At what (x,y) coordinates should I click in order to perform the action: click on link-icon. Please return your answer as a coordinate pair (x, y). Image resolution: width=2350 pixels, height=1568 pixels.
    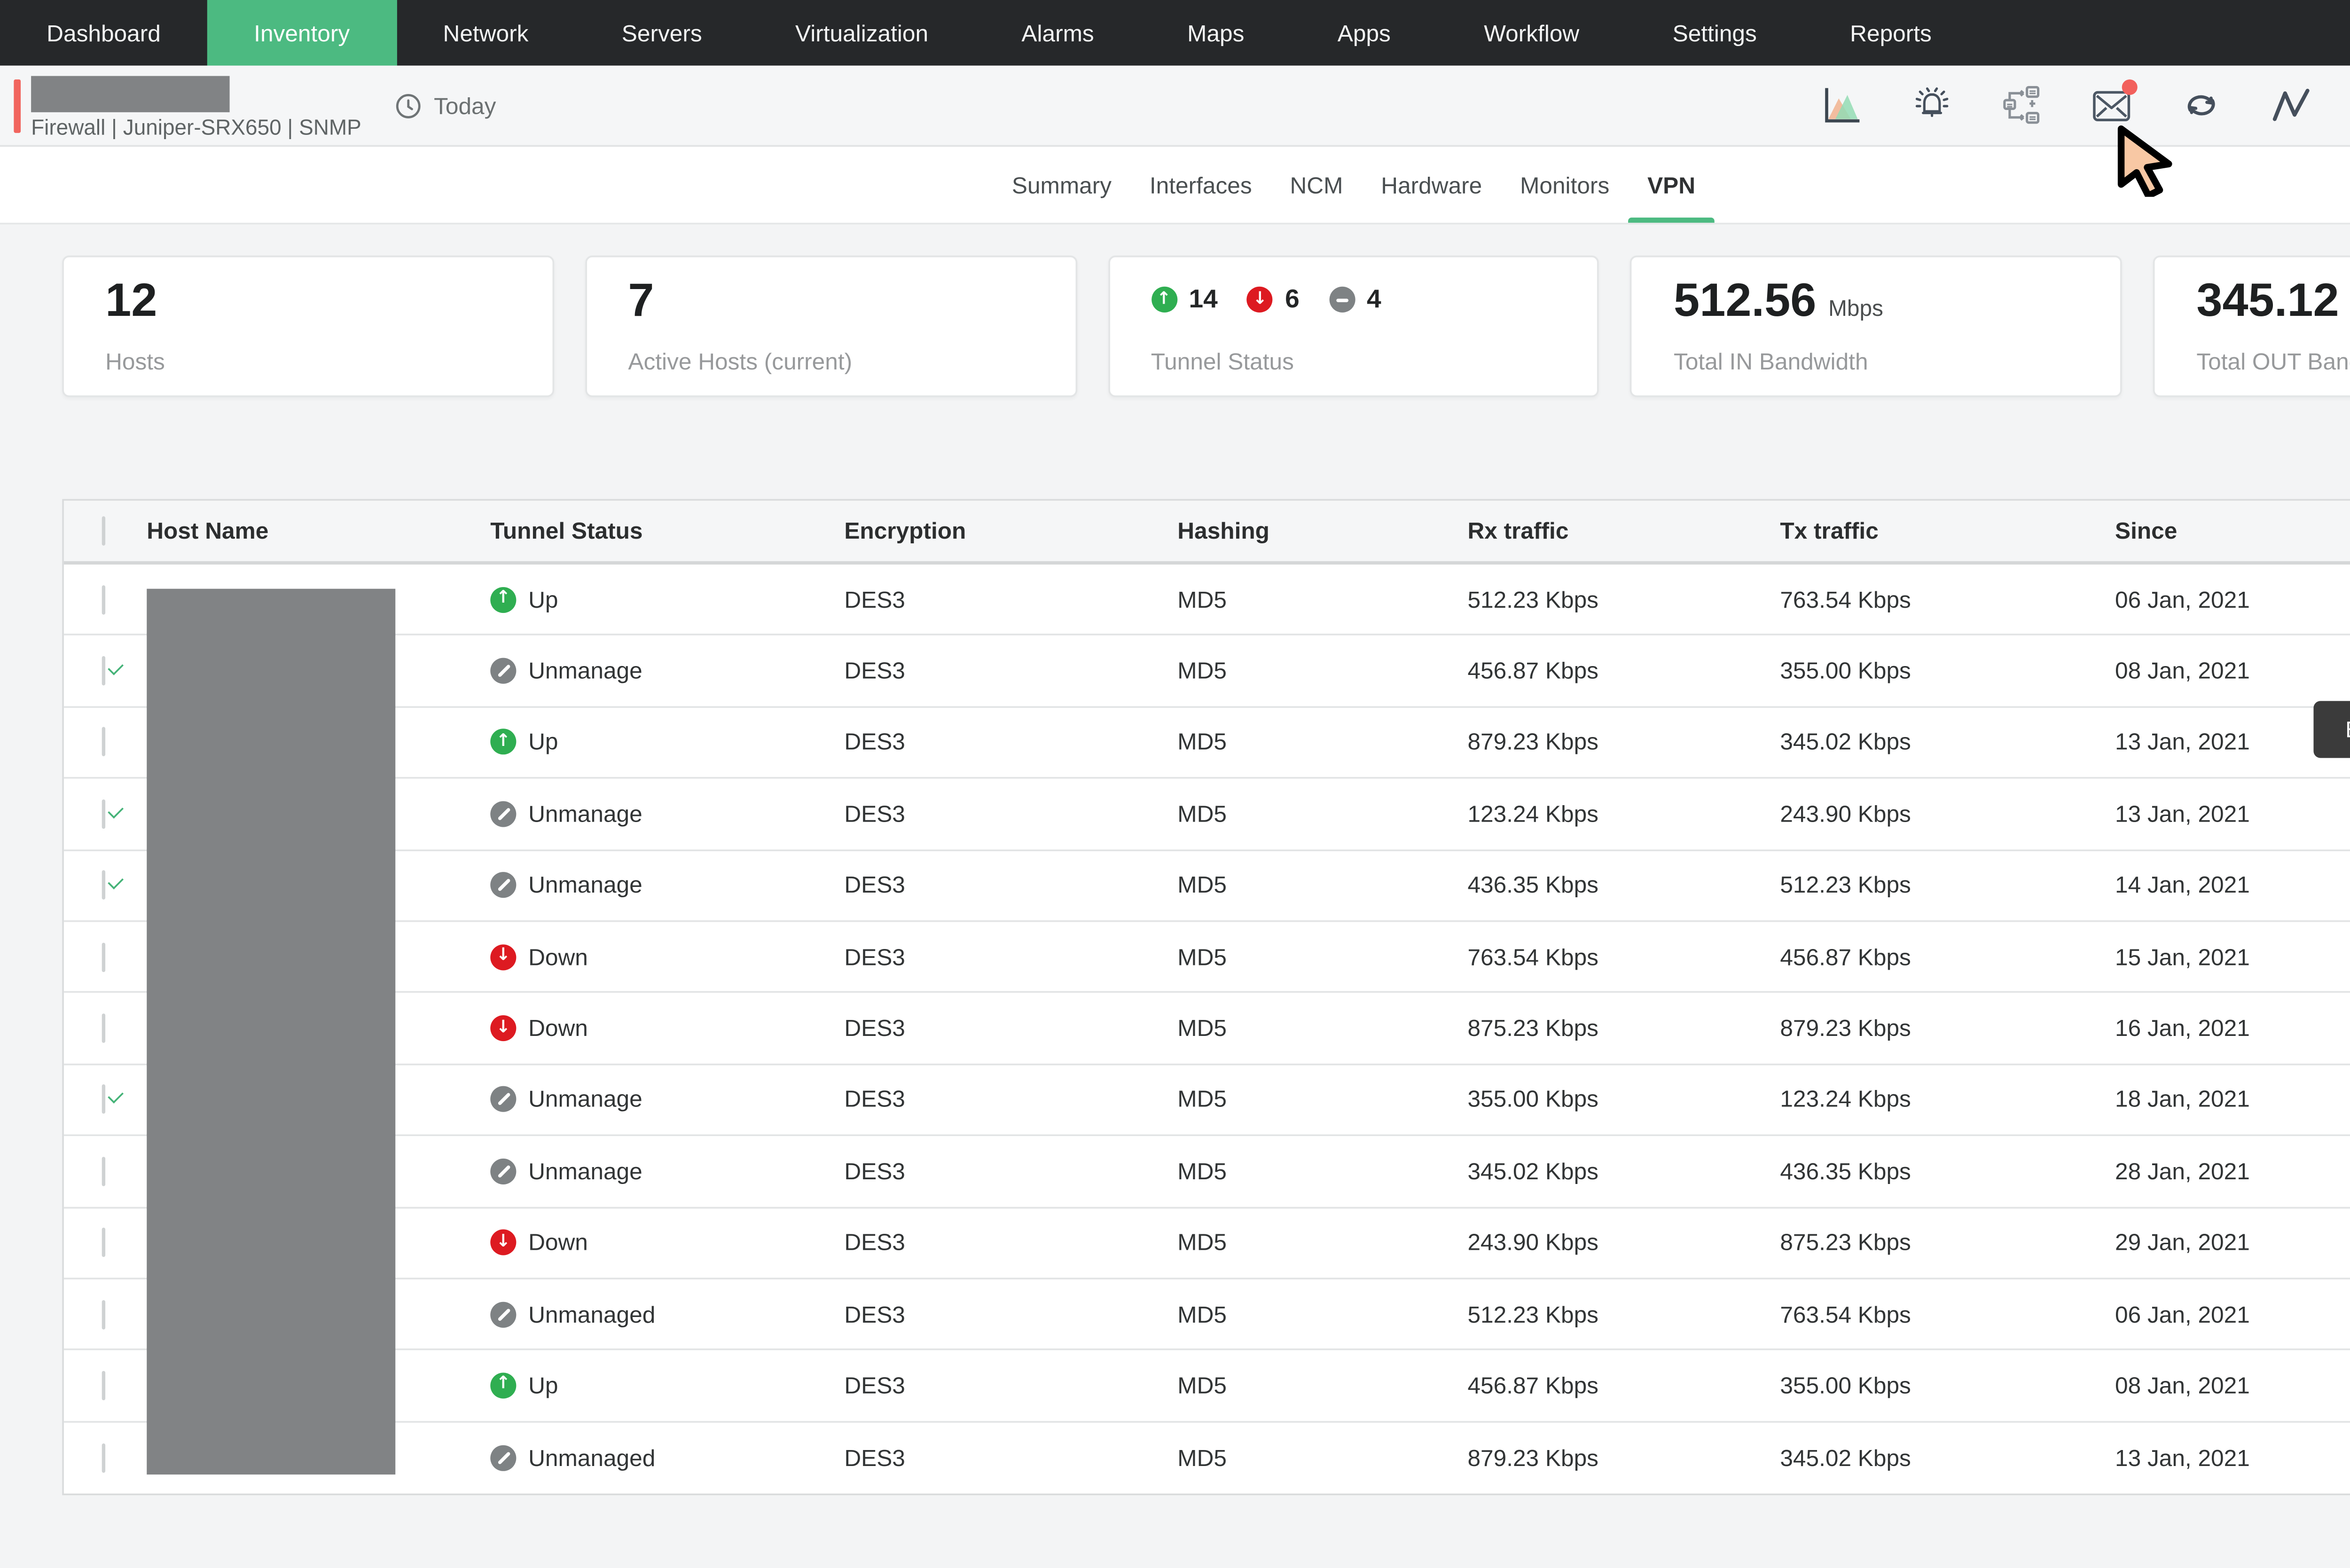
    Looking at the image, I should click on (2201, 105).